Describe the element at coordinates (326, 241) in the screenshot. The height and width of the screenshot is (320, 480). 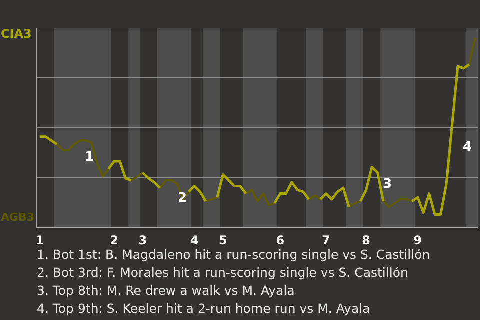
I see `x-tick-label: 7` at that location.